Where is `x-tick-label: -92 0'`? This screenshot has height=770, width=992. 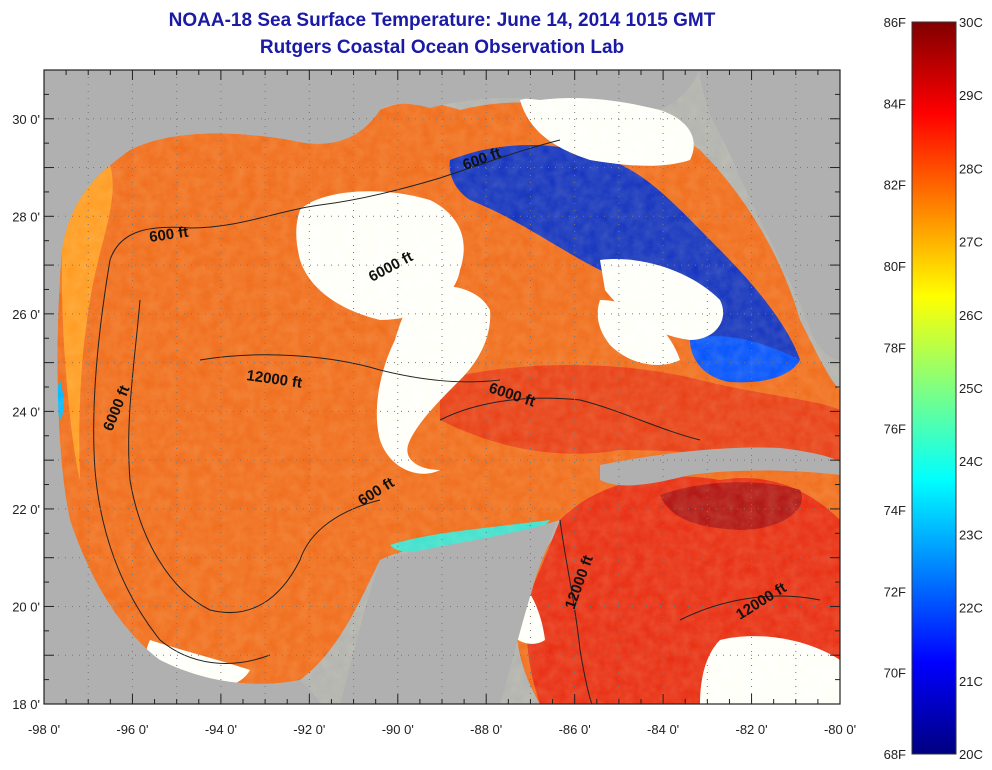 x-tick-label: -92 0' is located at coordinates (309, 729).